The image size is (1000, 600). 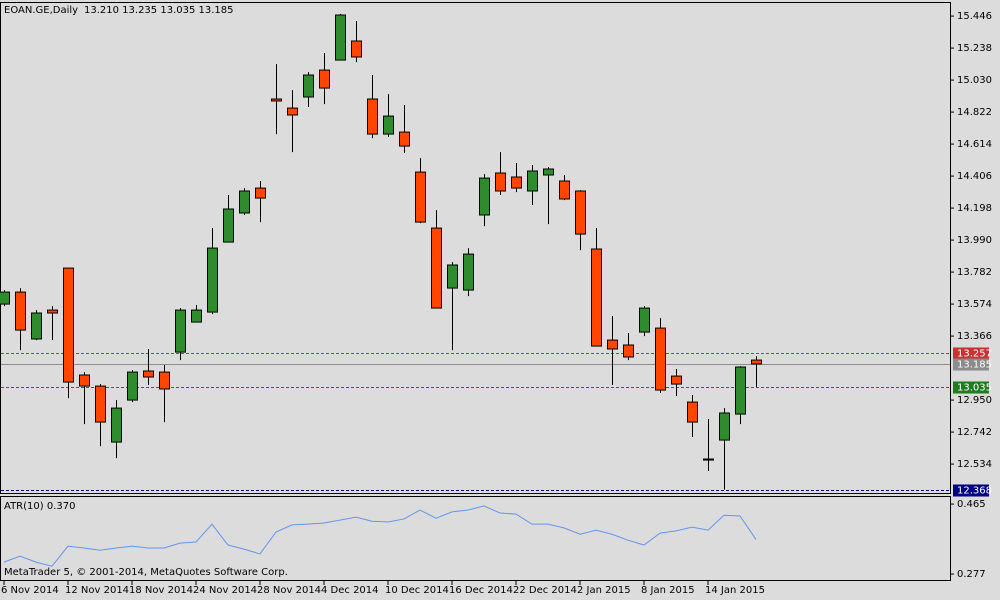 What do you see at coordinates (481, 590) in the screenshot?
I see `x-tick-label: 16 Dec 2014` at bounding box center [481, 590].